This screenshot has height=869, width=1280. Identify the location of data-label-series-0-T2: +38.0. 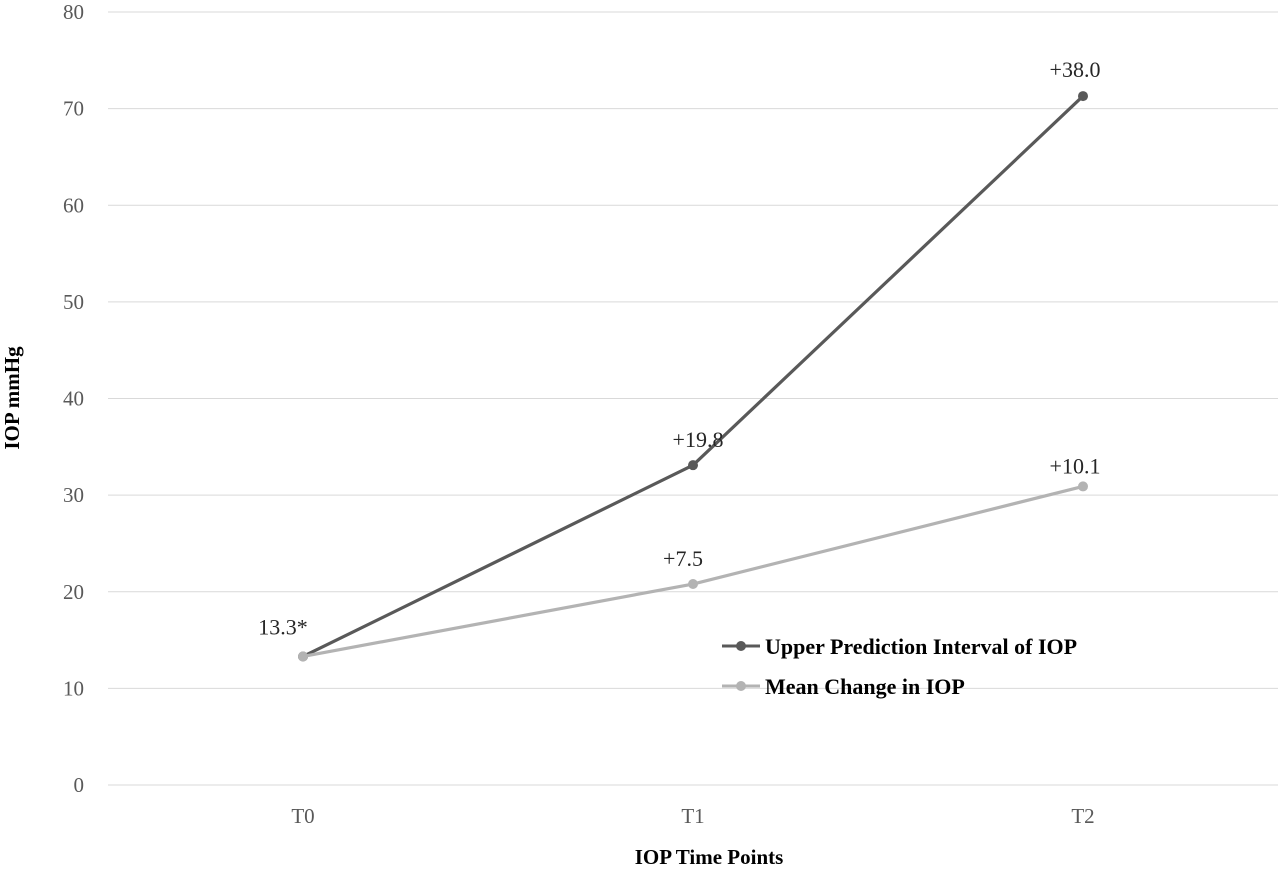
(1075, 69).